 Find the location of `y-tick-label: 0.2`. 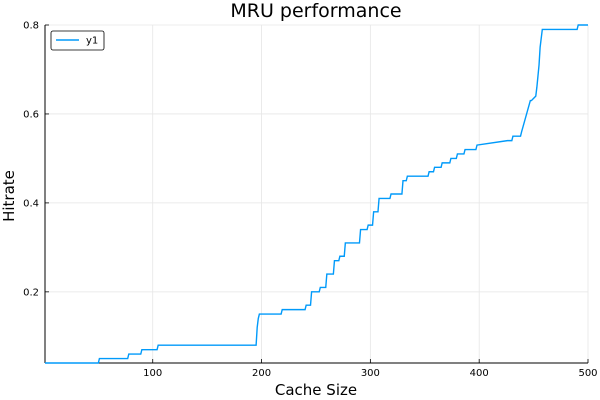

y-tick-label: 0.2 is located at coordinates (31, 292).